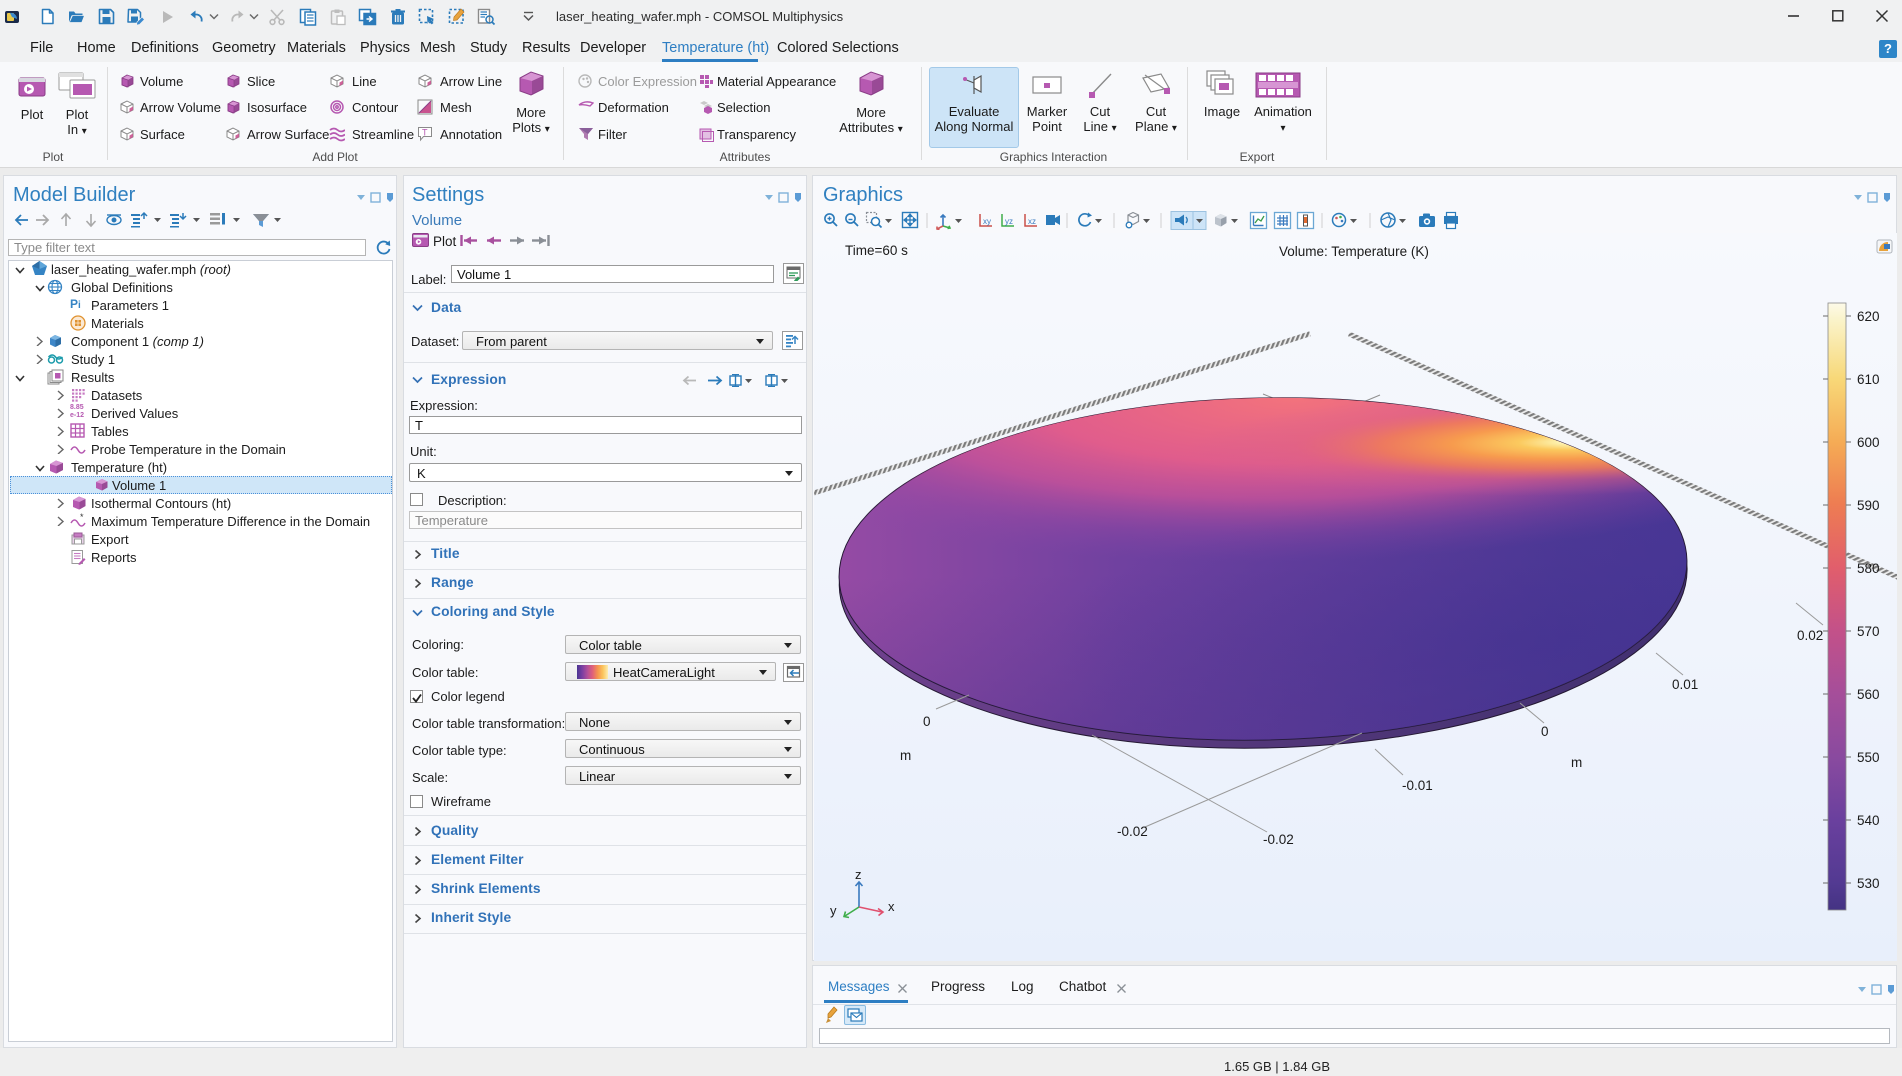 The image size is (1902, 1076). I want to click on svg-text: 550, so click(1868, 757).